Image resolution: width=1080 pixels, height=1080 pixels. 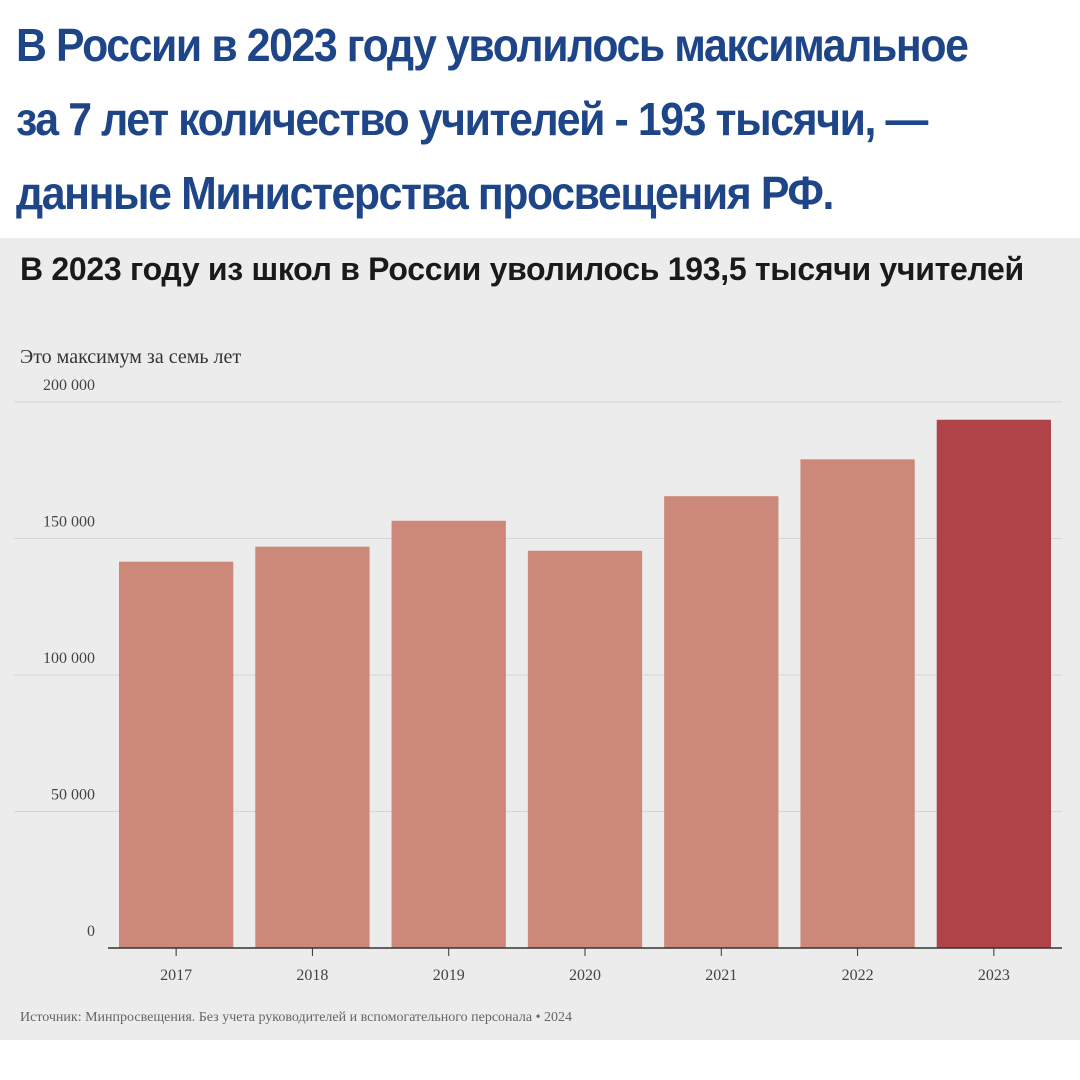 I want to click on bar-2023, so click(x=993, y=683).